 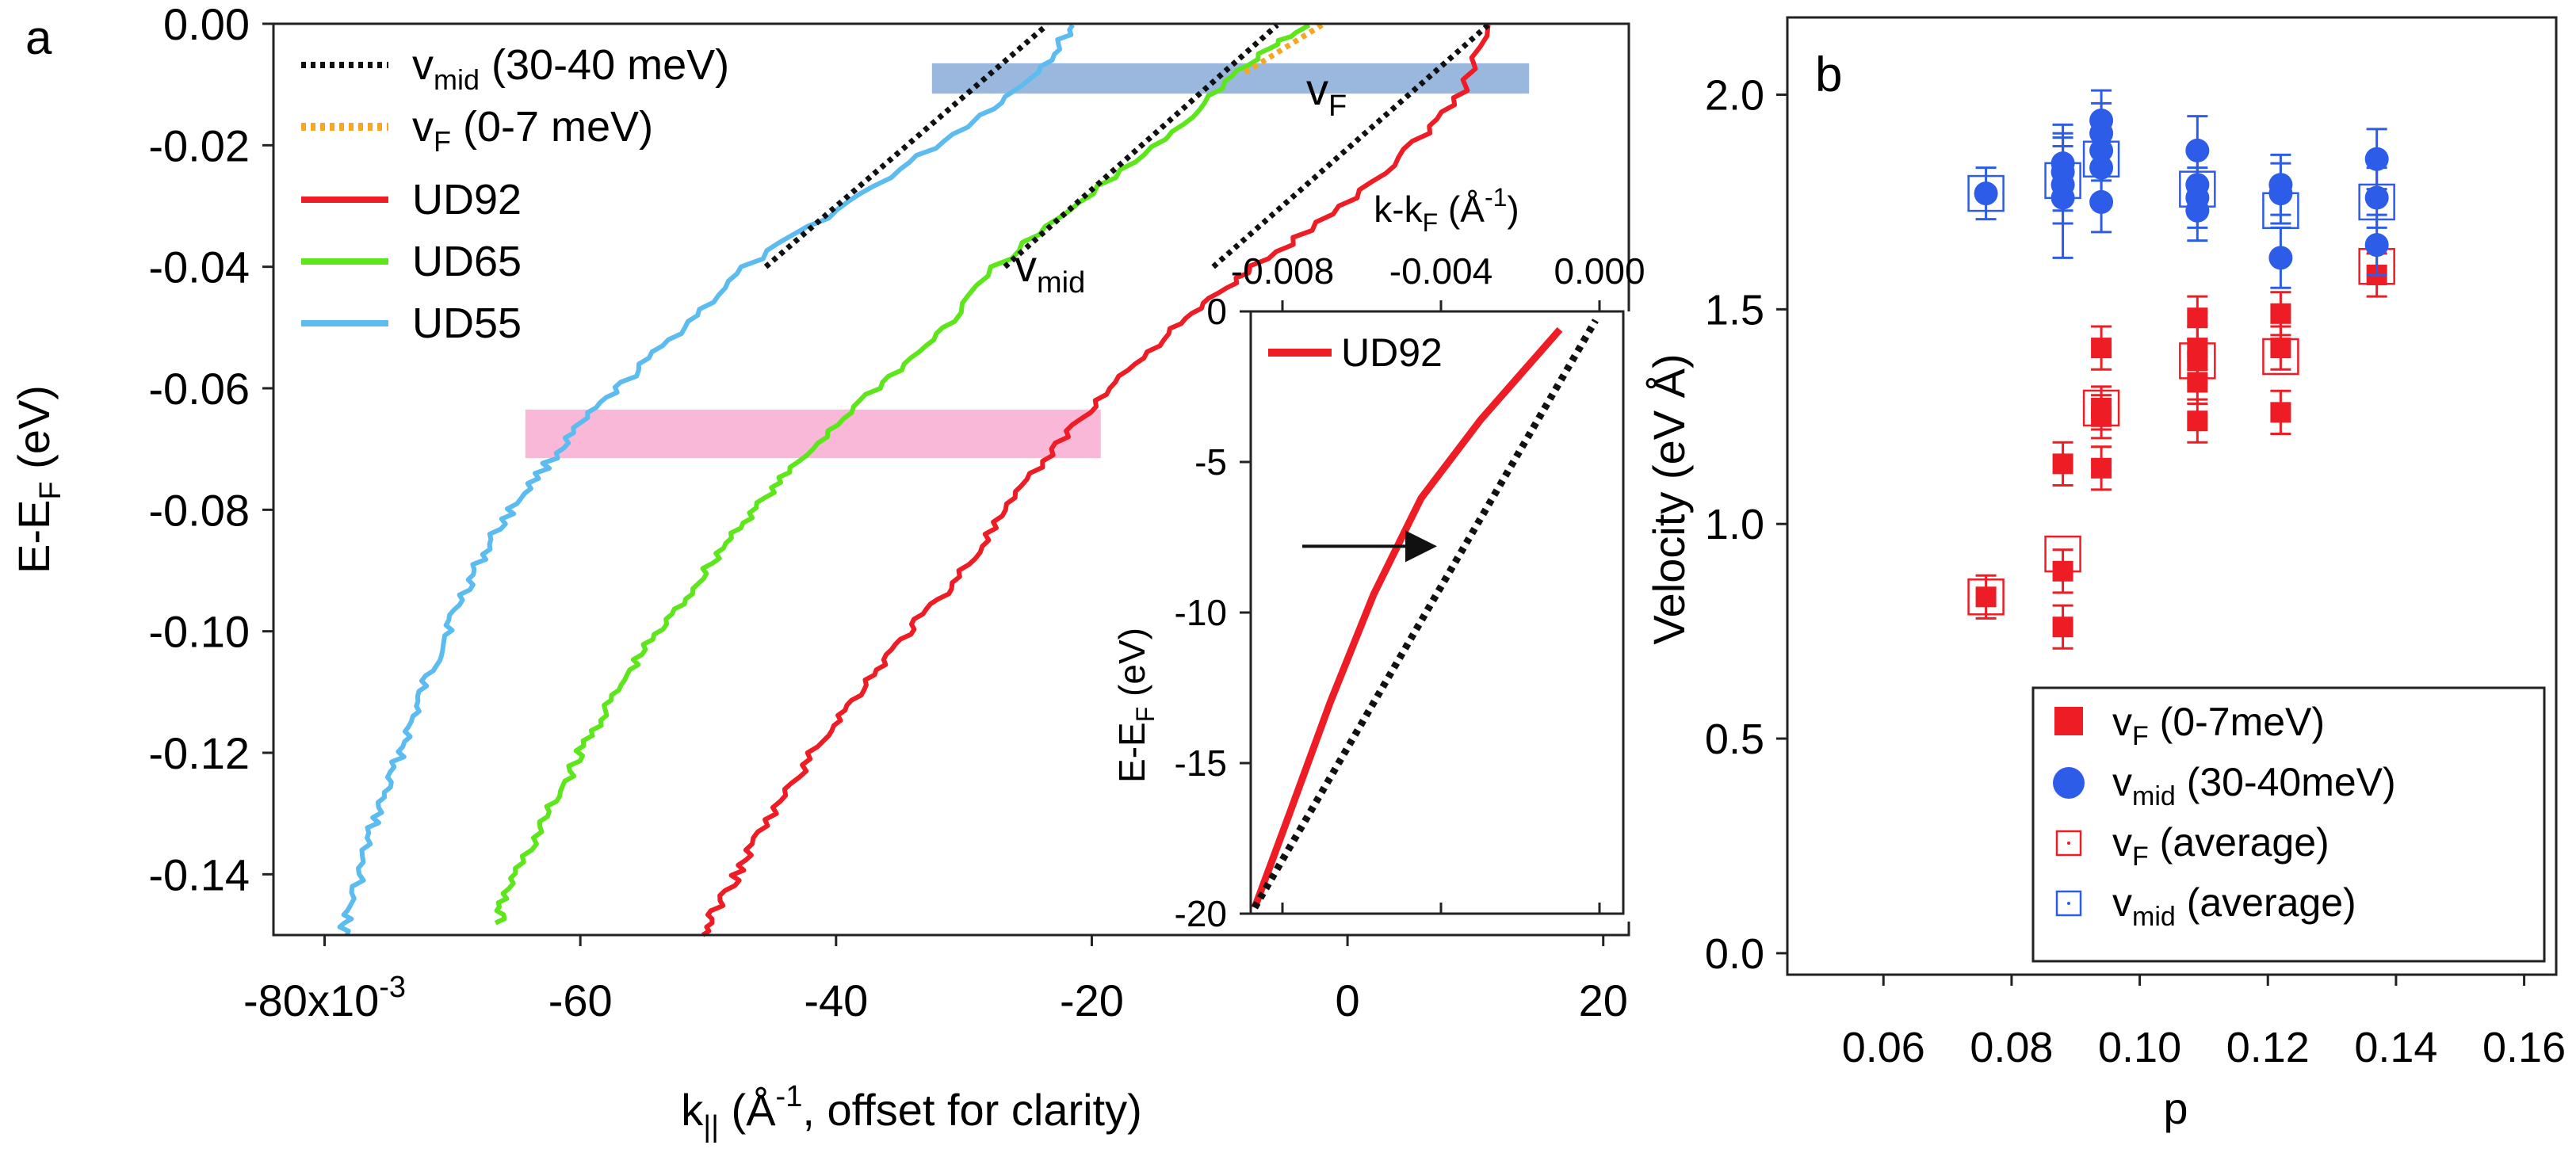 I want to click on x-tick-text: -60, so click(x=580, y=1000).